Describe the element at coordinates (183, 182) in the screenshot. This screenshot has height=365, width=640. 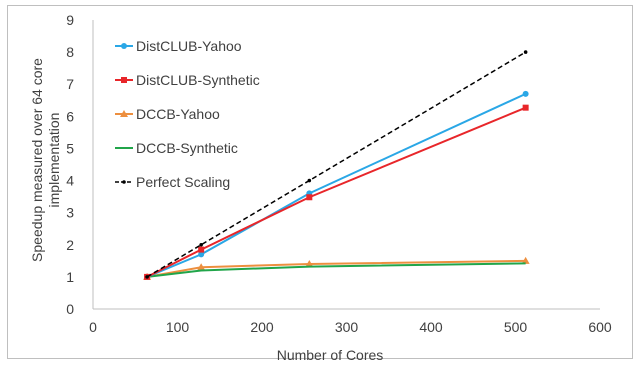
I see `legend-label-perfect-scaling: Perfect Scaling` at that location.